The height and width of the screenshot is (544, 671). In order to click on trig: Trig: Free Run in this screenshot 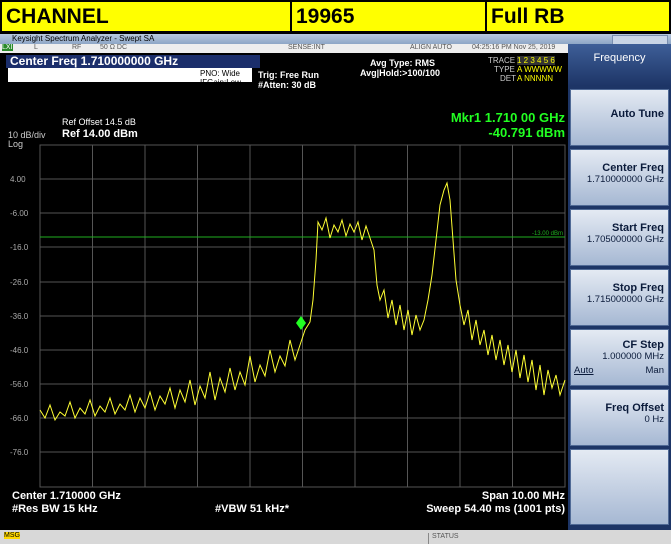, I will do `click(289, 75)`.